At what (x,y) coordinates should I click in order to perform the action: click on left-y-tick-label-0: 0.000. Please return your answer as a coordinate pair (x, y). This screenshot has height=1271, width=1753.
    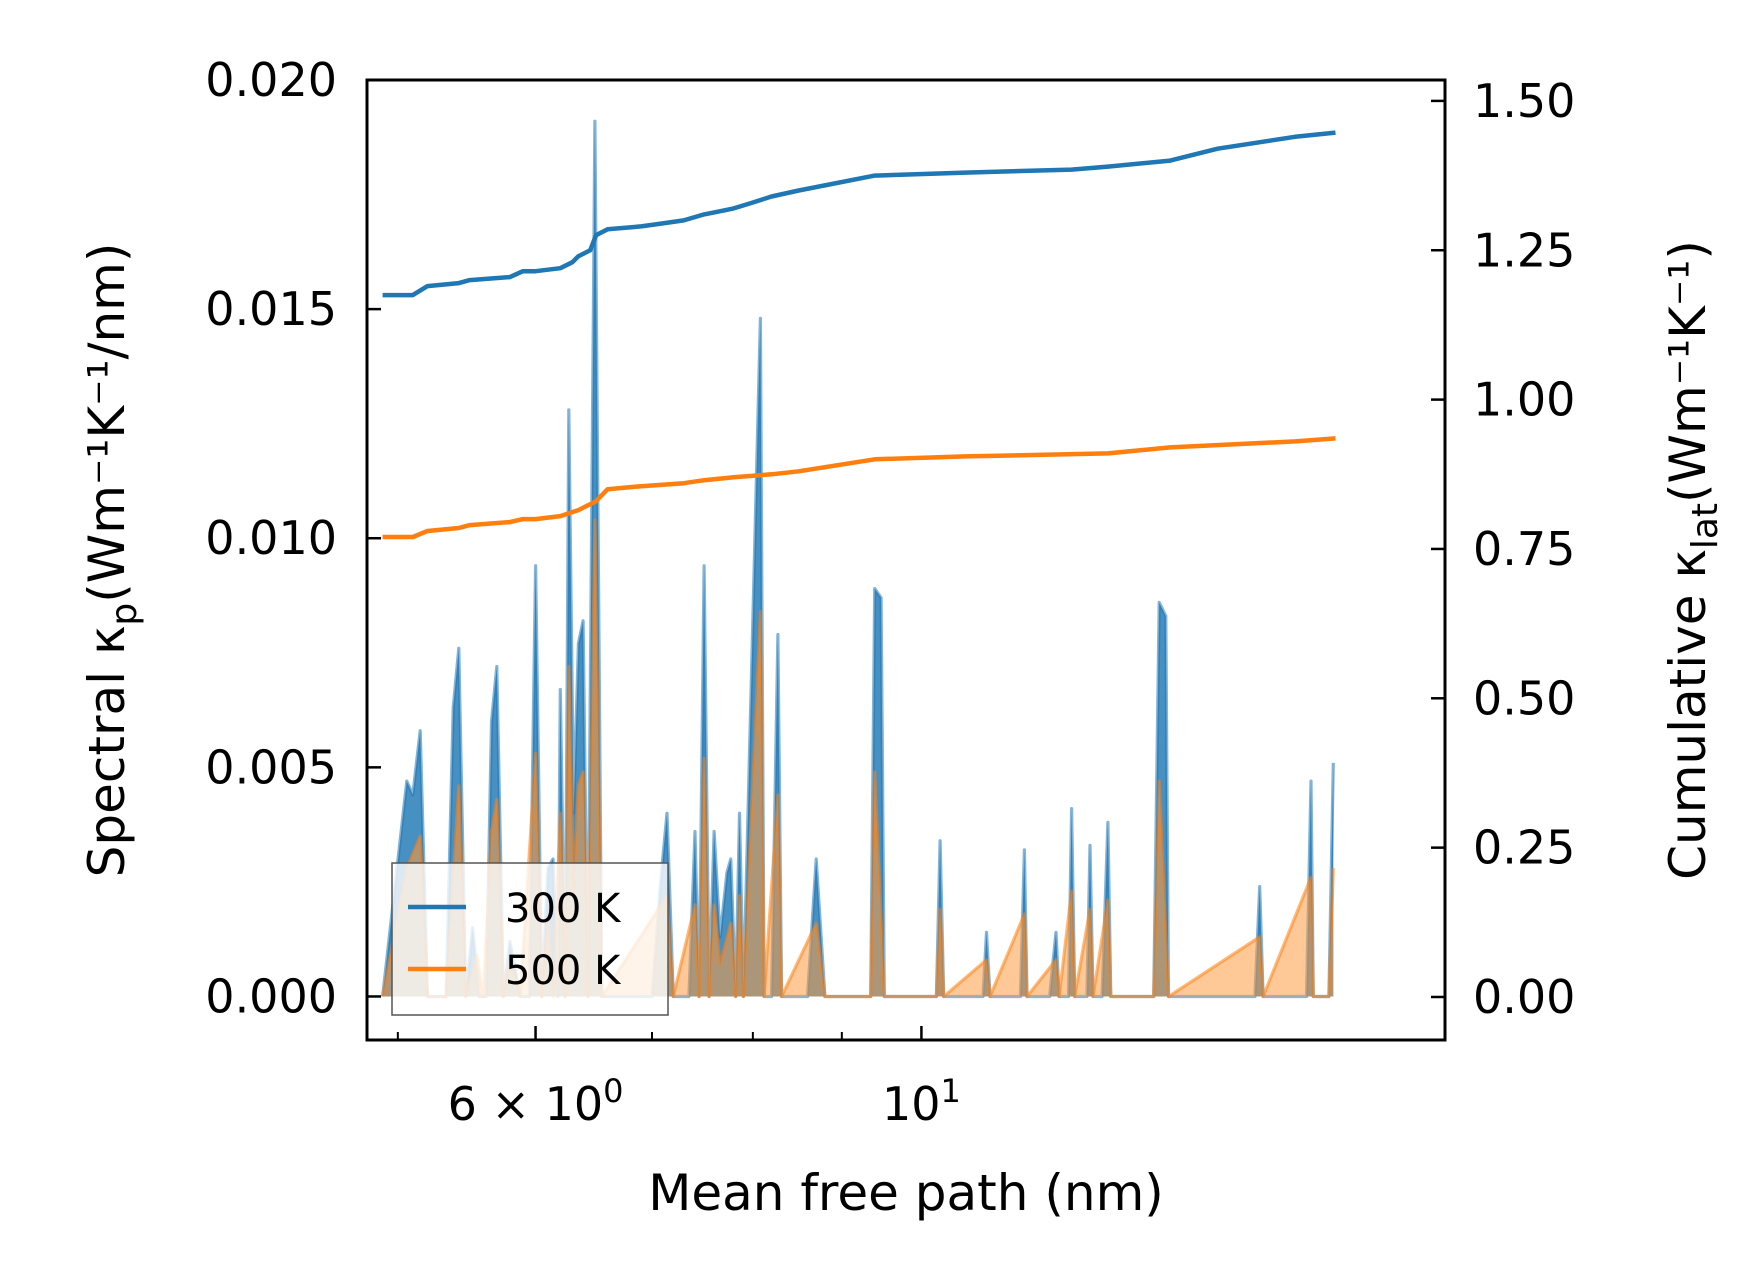
    Looking at the image, I should click on (271, 996).